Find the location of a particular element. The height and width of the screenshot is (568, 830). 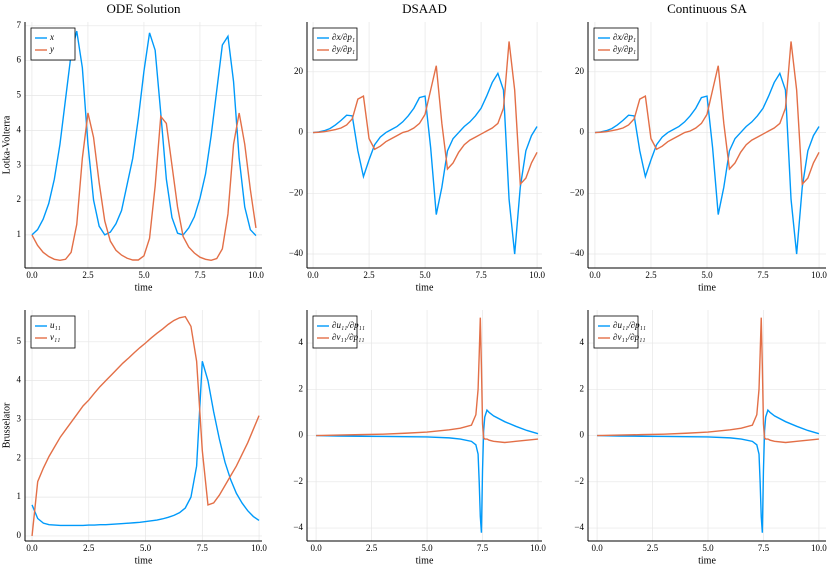

y-tick-label: 6 is located at coordinates (19, 60).